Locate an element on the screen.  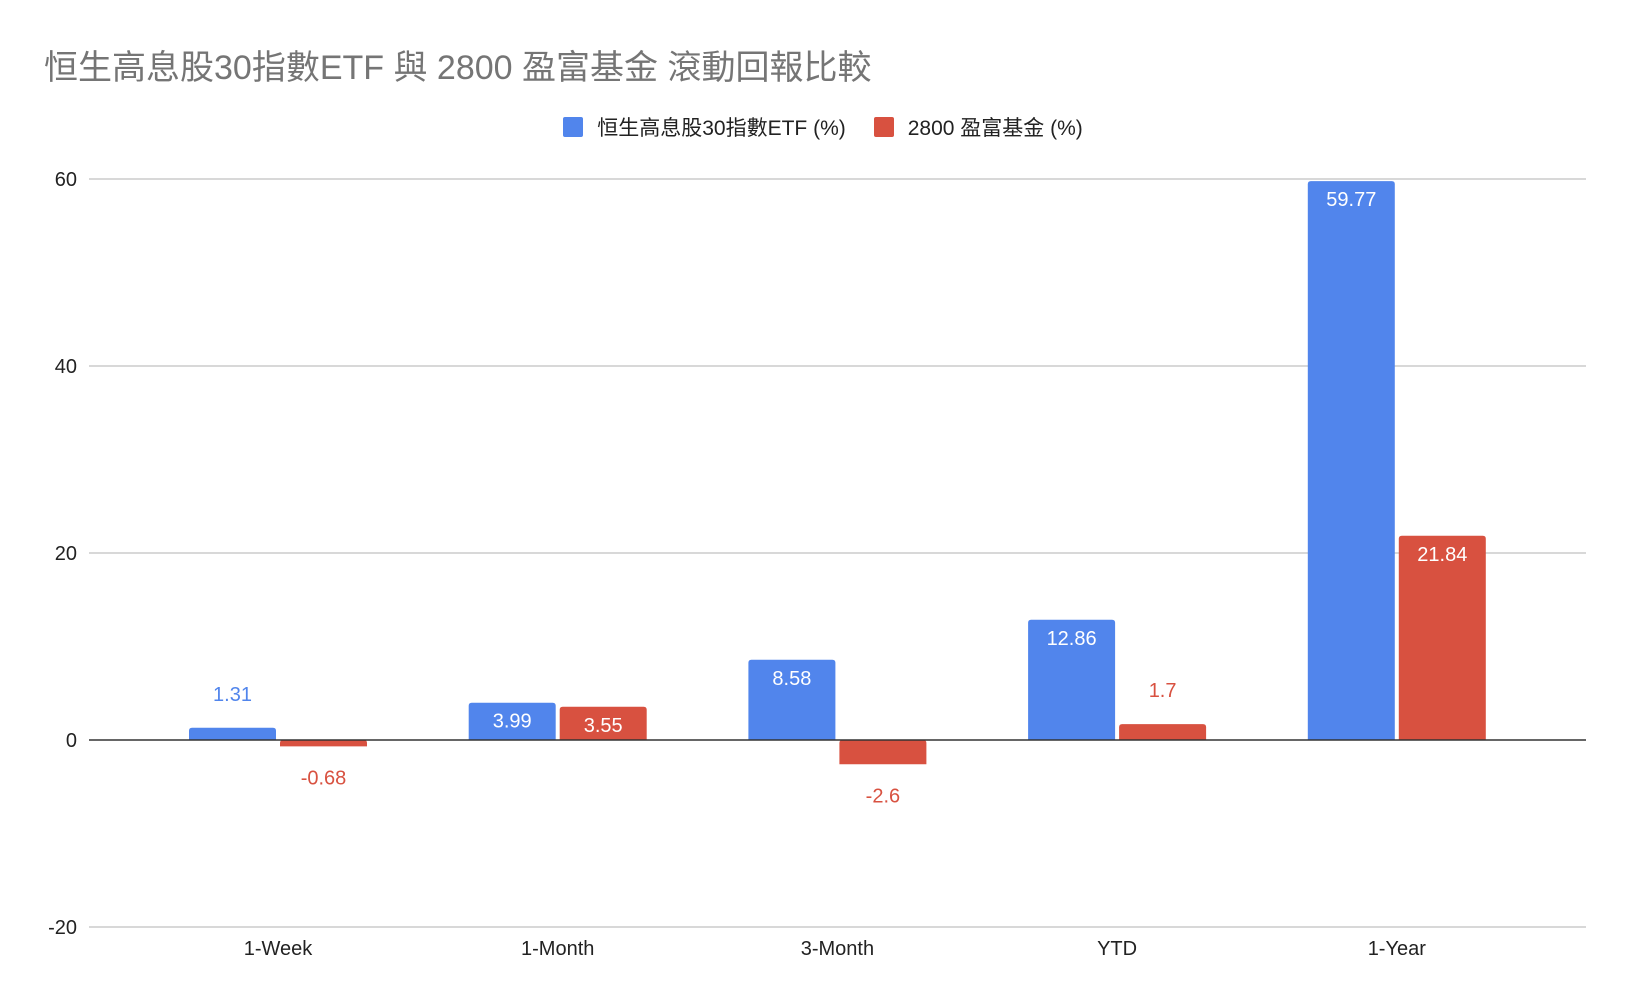
x-tick-label: 3-Month is located at coordinates (837, 949).